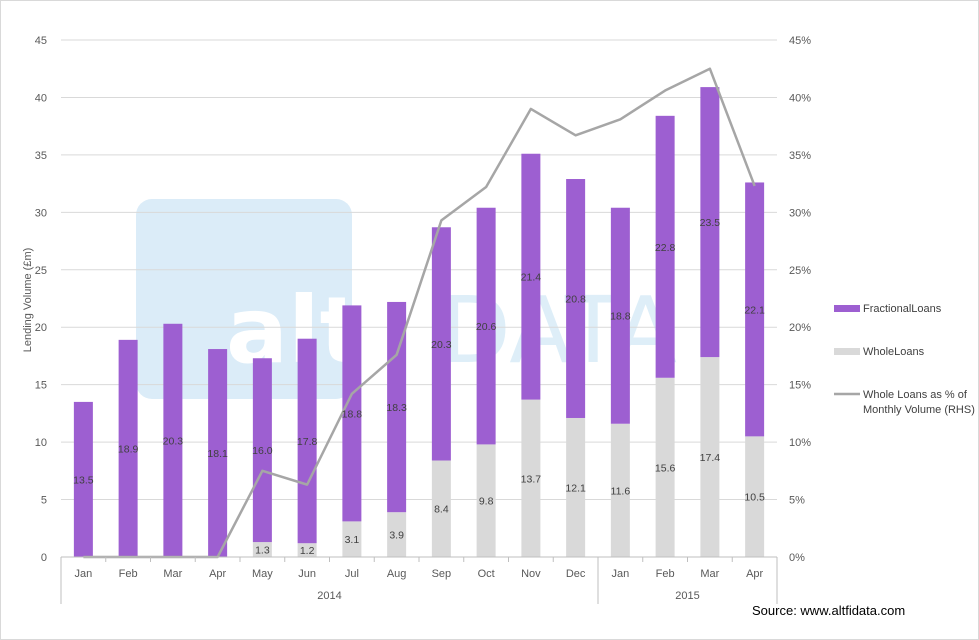 The width and height of the screenshot is (979, 640). What do you see at coordinates (329, 596) in the screenshot?
I see `year-label: 2014` at bounding box center [329, 596].